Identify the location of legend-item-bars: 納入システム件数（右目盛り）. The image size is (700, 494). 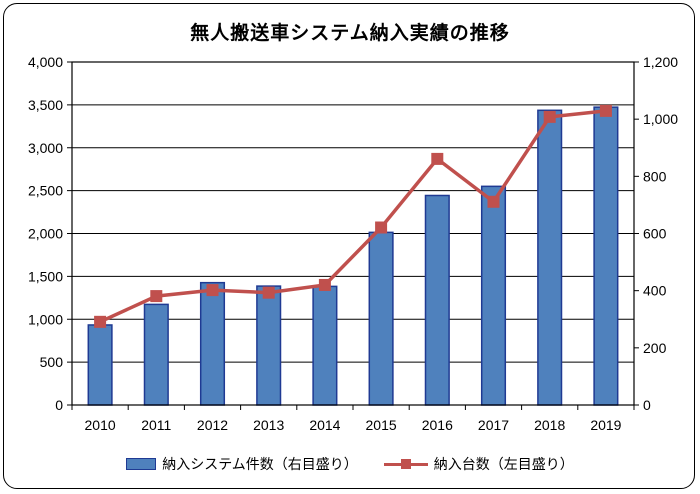
(242, 464).